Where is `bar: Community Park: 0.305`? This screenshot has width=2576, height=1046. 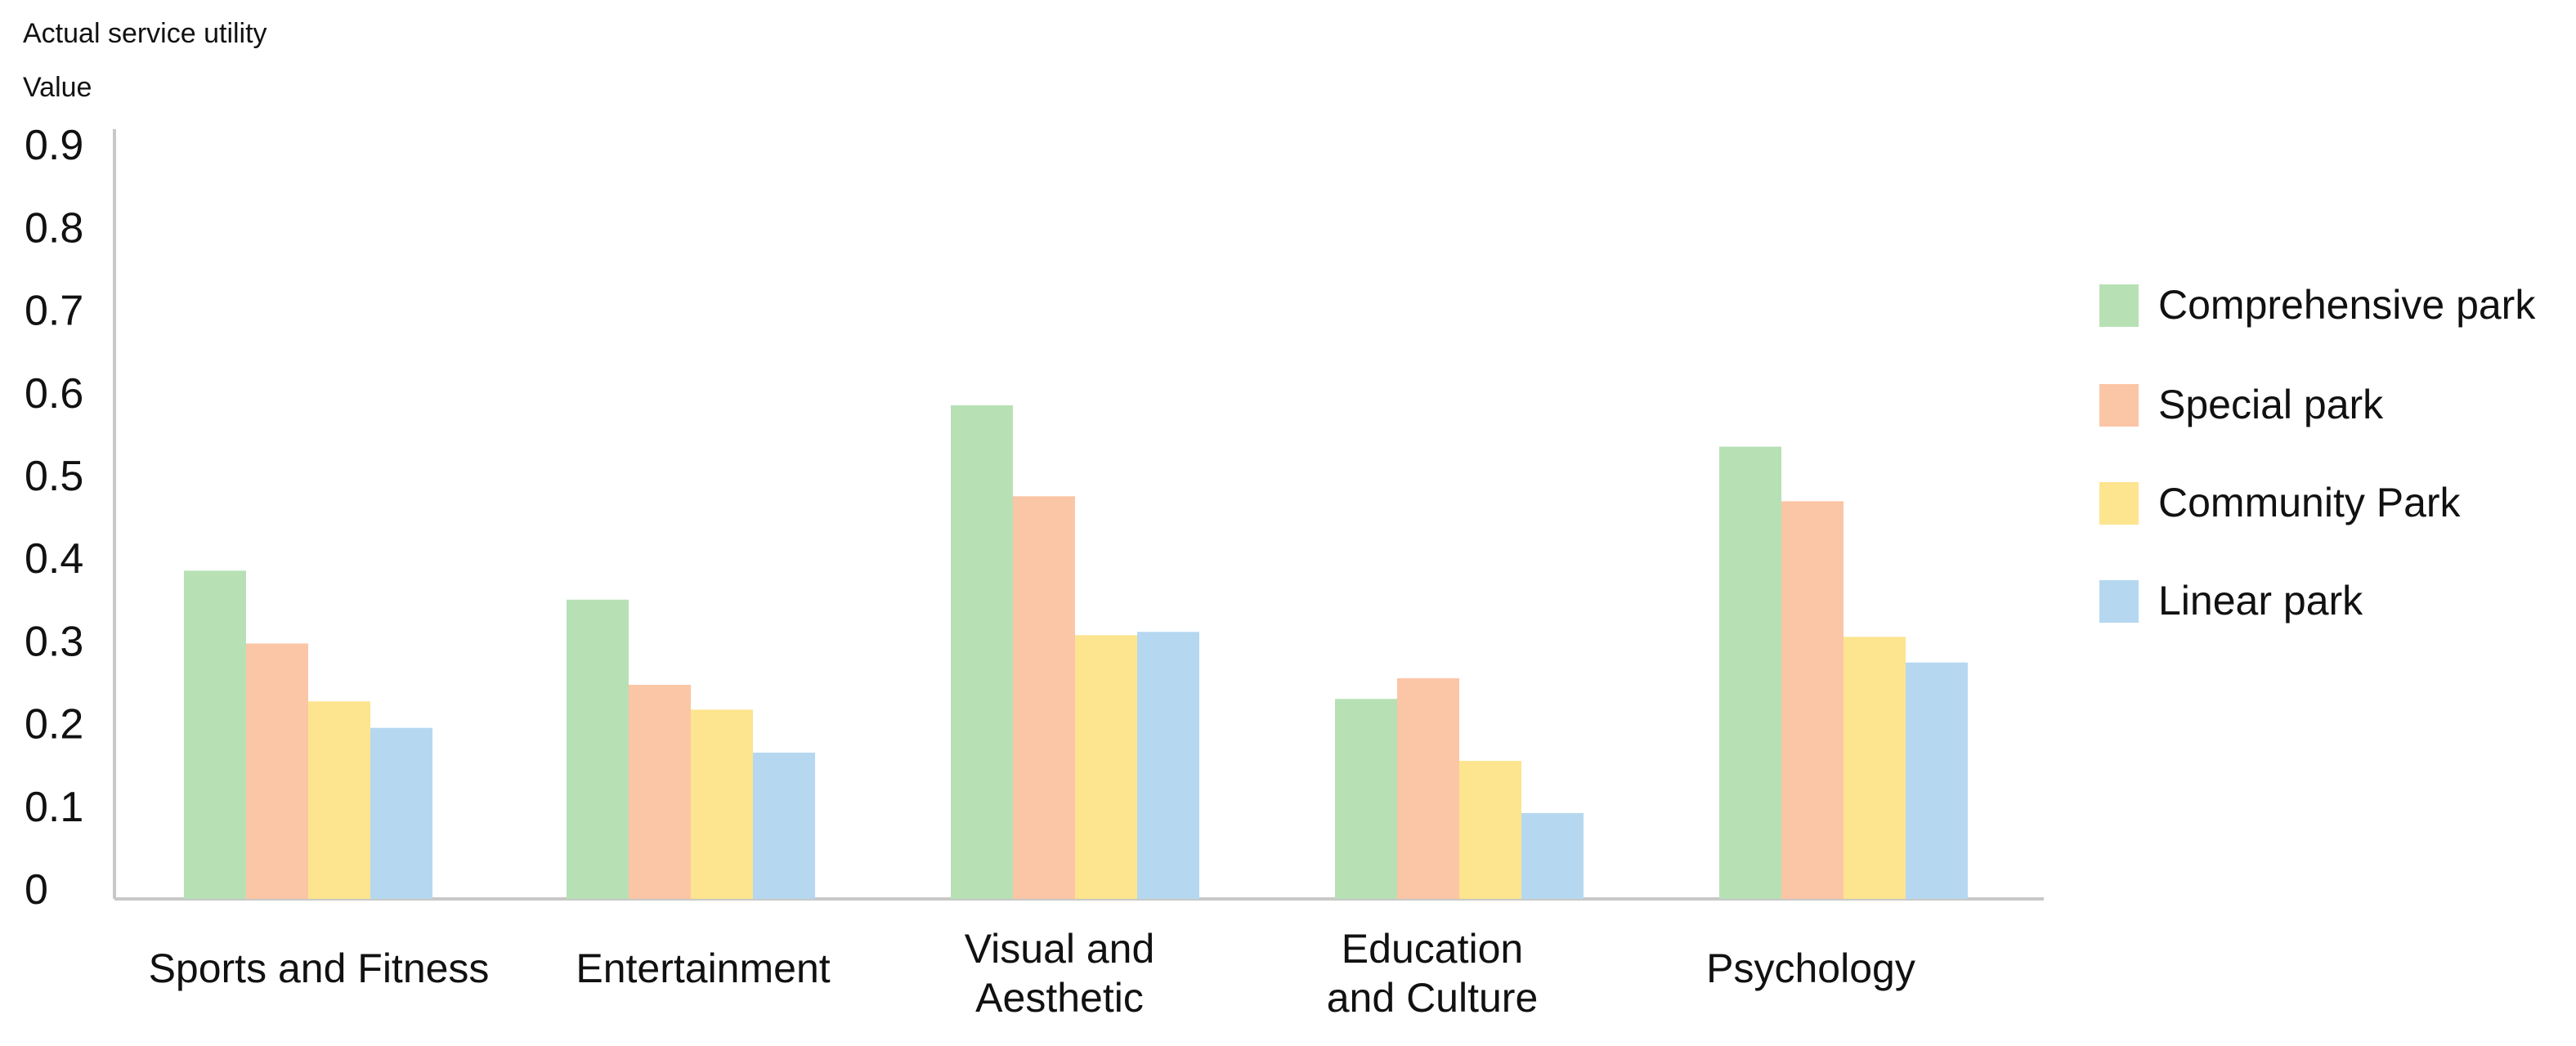 bar: Community Park: 0.305 is located at coordinates (1875, 768).